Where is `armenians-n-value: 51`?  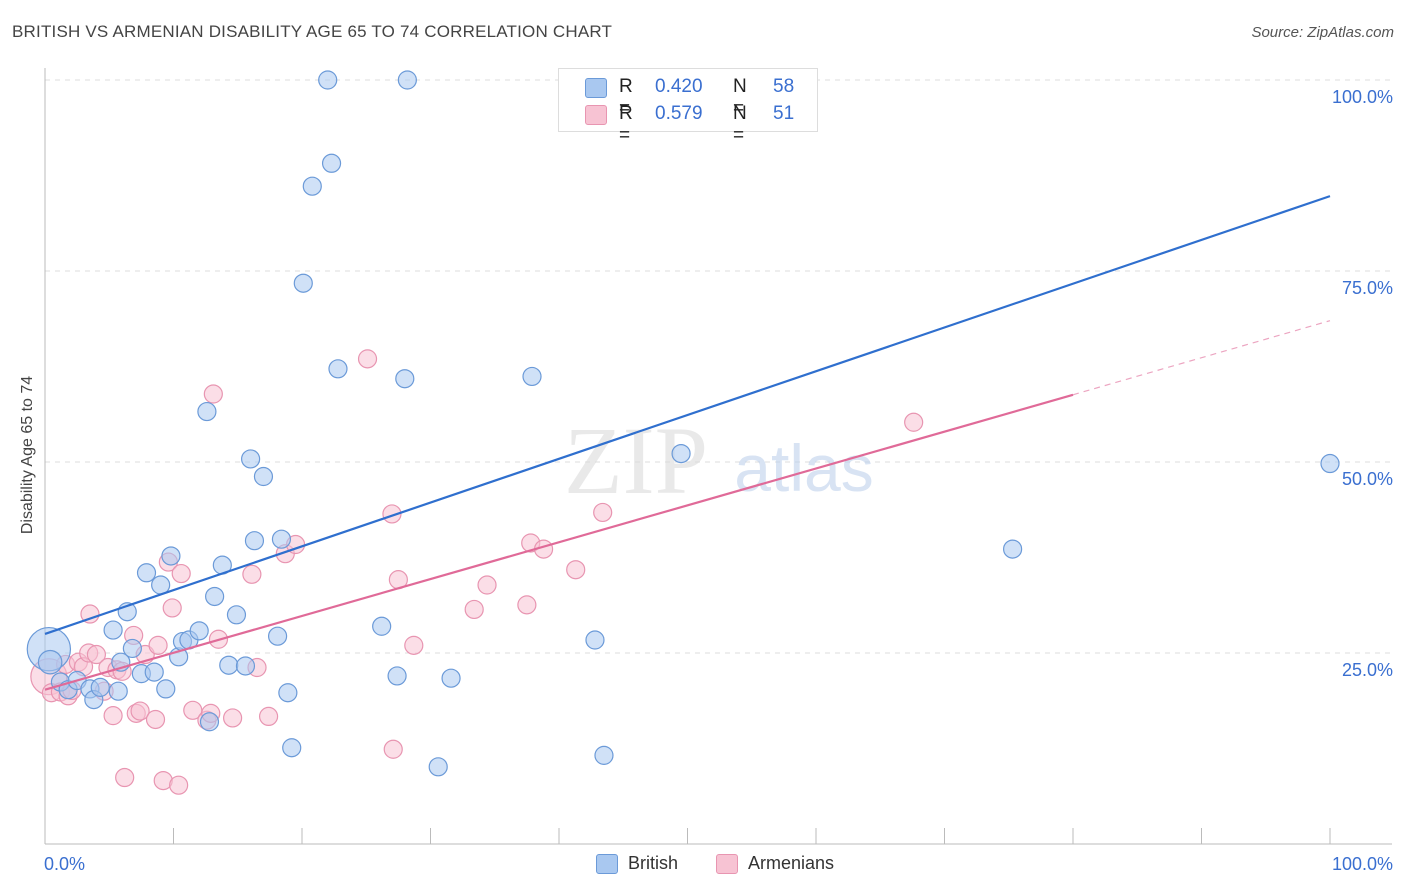 armenians-n-value: 51 is located at coordinates (784, 113).